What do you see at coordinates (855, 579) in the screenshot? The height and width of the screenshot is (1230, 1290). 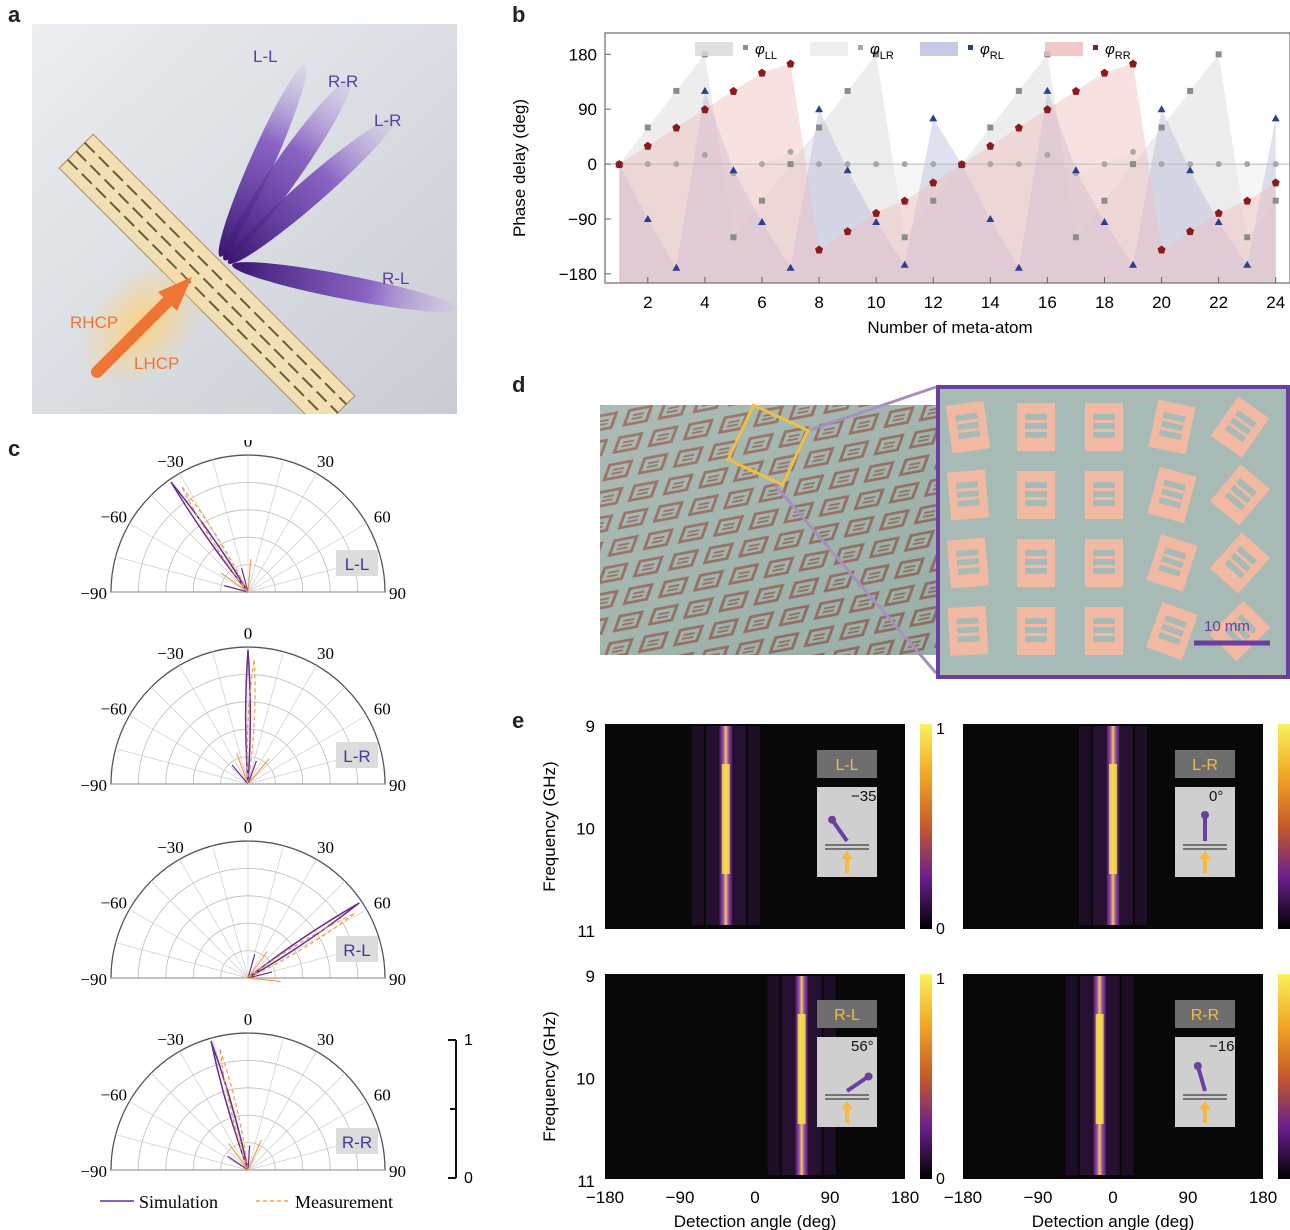 I see `zoom-line-bottom` at bounding box center [855, 579].